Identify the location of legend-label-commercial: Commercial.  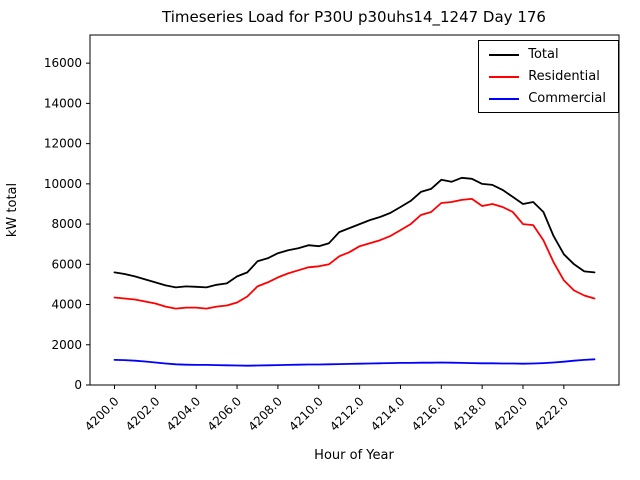
(567, 98).